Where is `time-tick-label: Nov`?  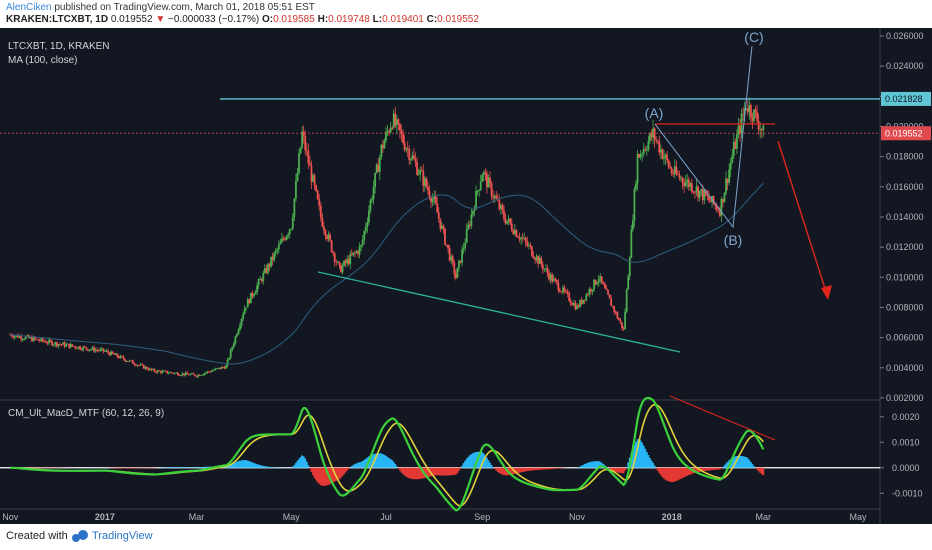 time-tick-label: Nov is located at coordinates (10, 517).